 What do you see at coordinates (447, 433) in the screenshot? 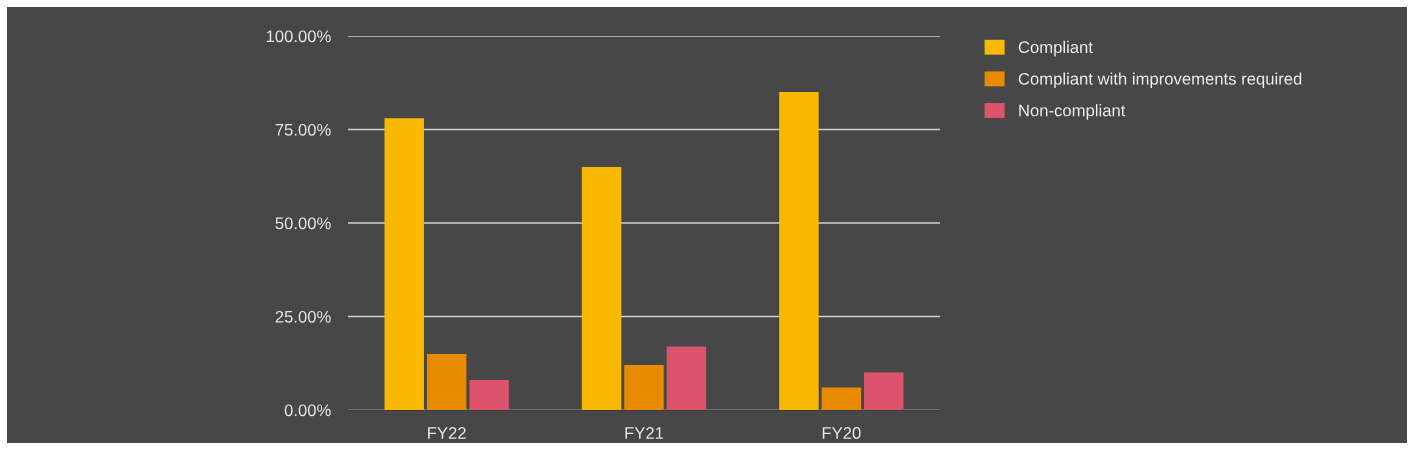
I see `x-tick-label: FY22` at bounding box center [447, 433].